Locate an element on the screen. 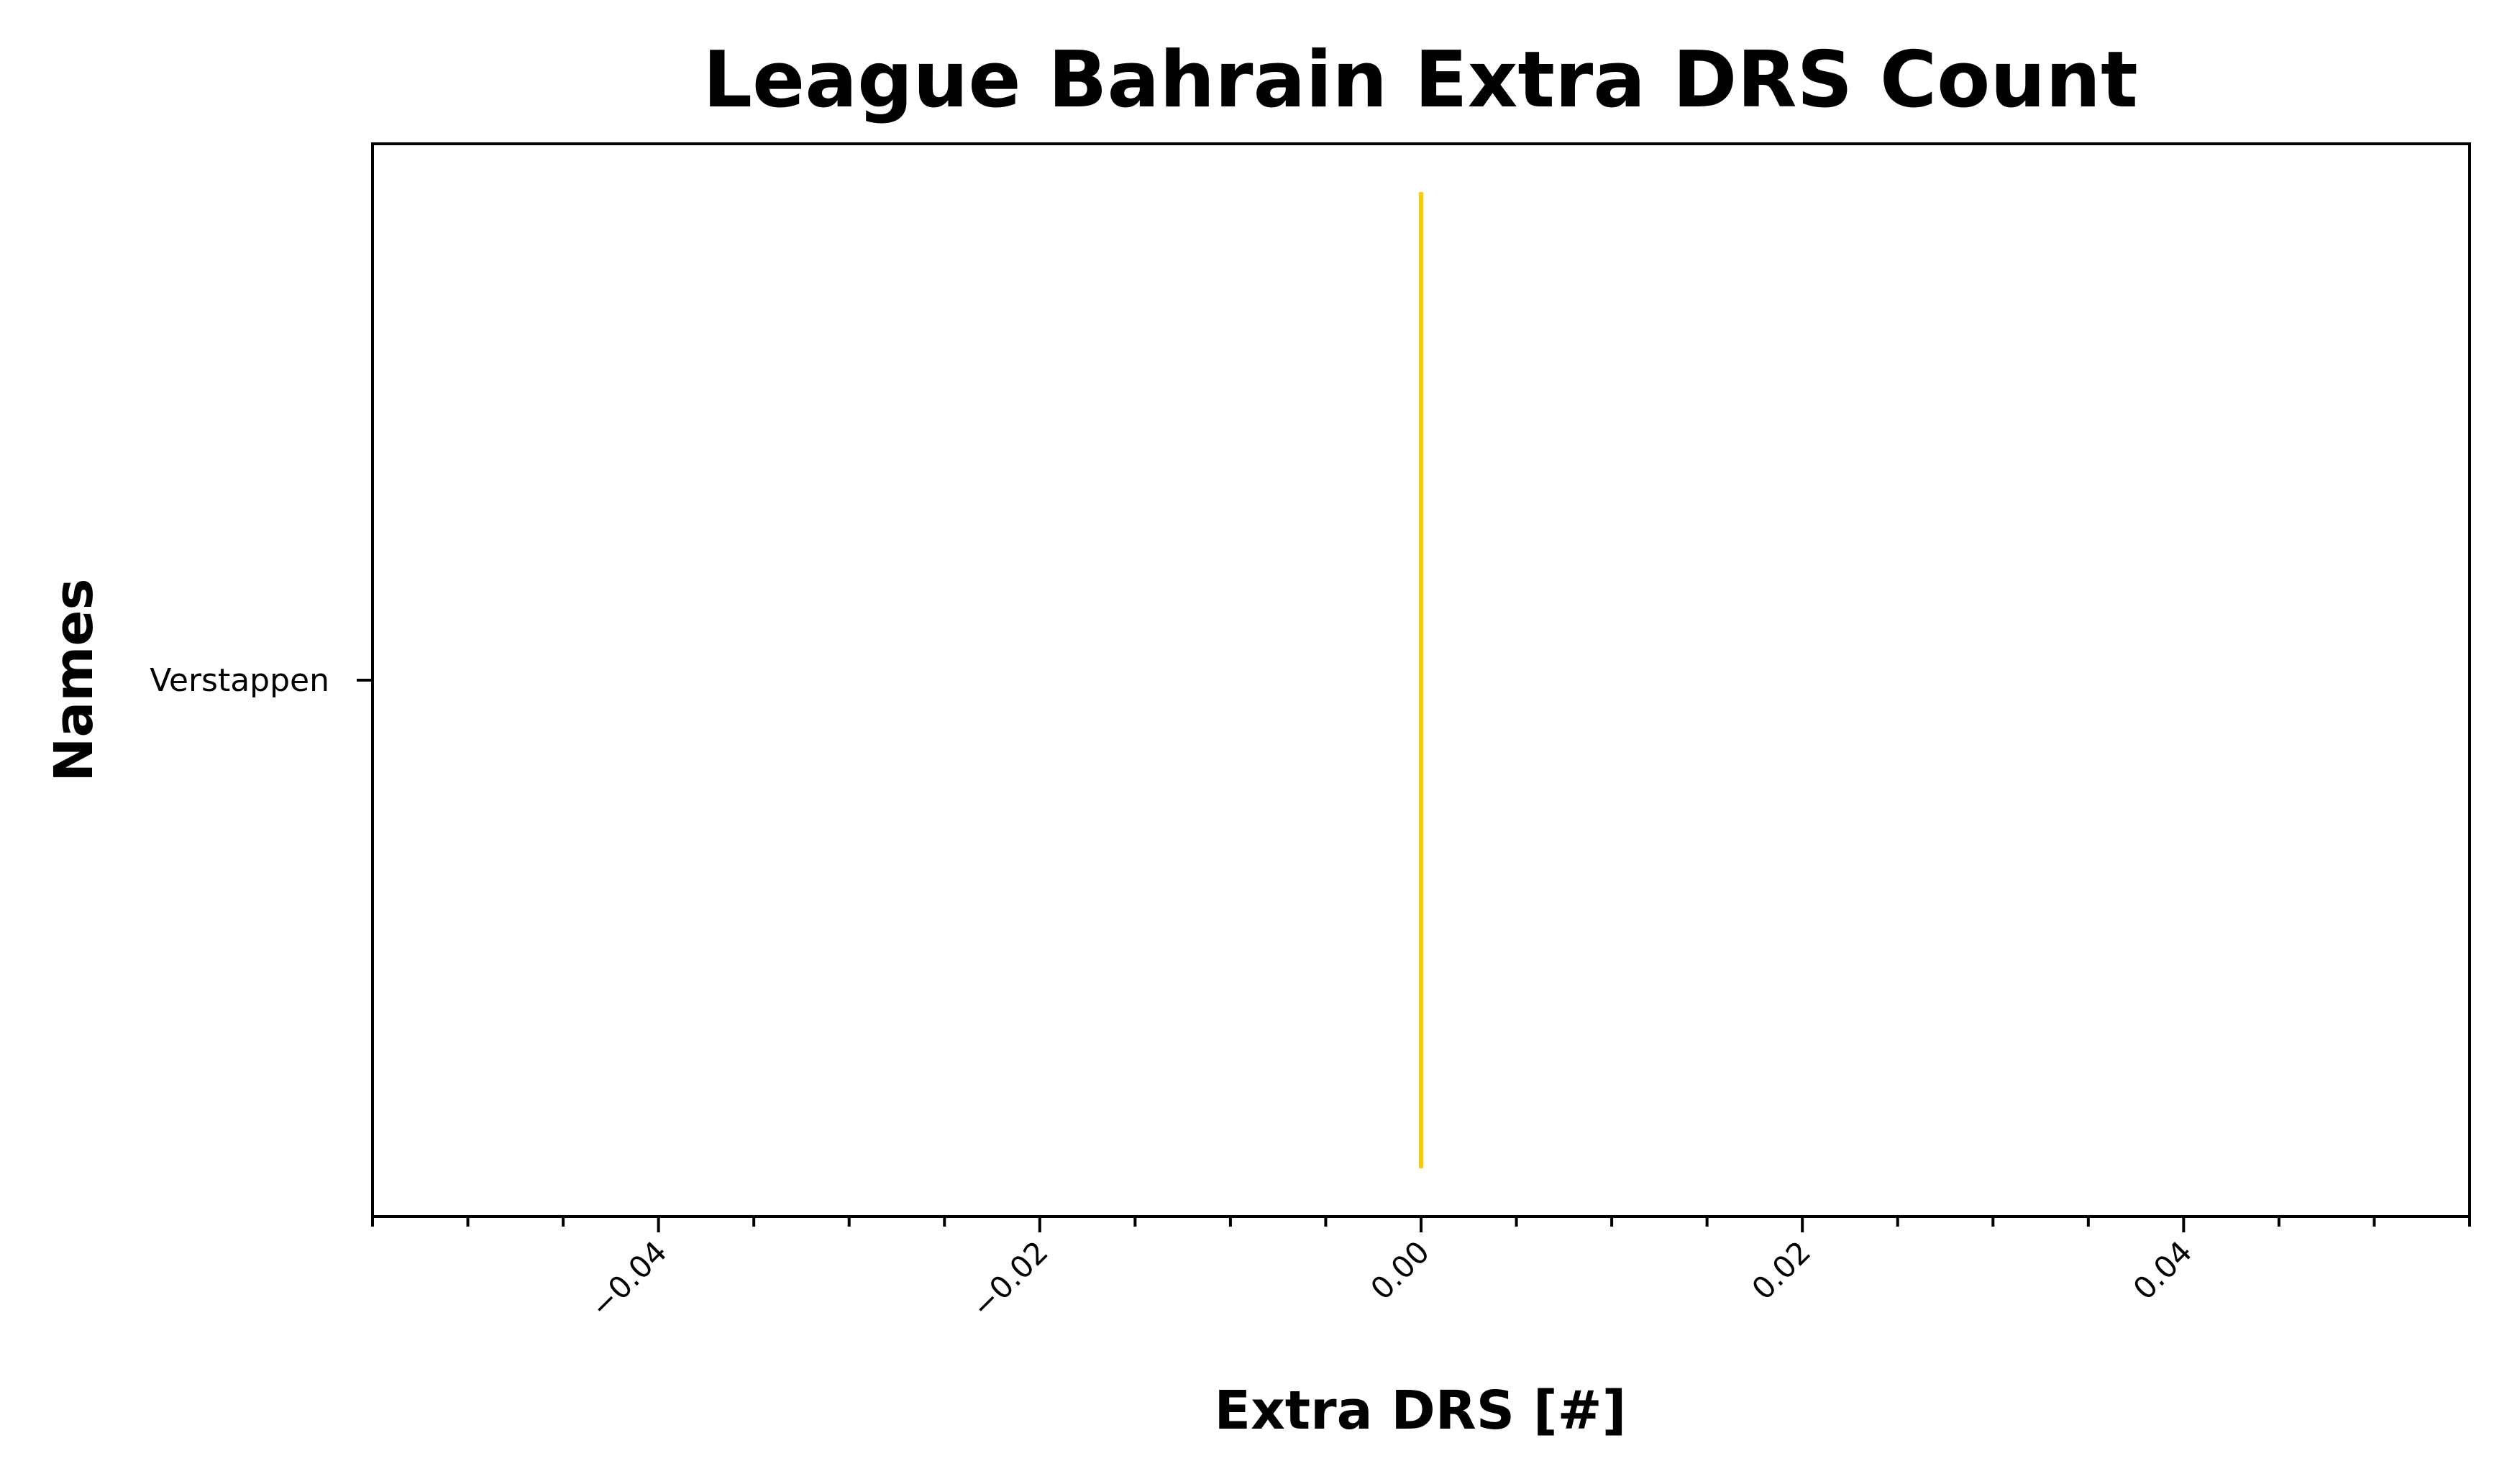 The image size is (2507, 1484). y-category-label: Verstappen is located at coordinates (239, 680).